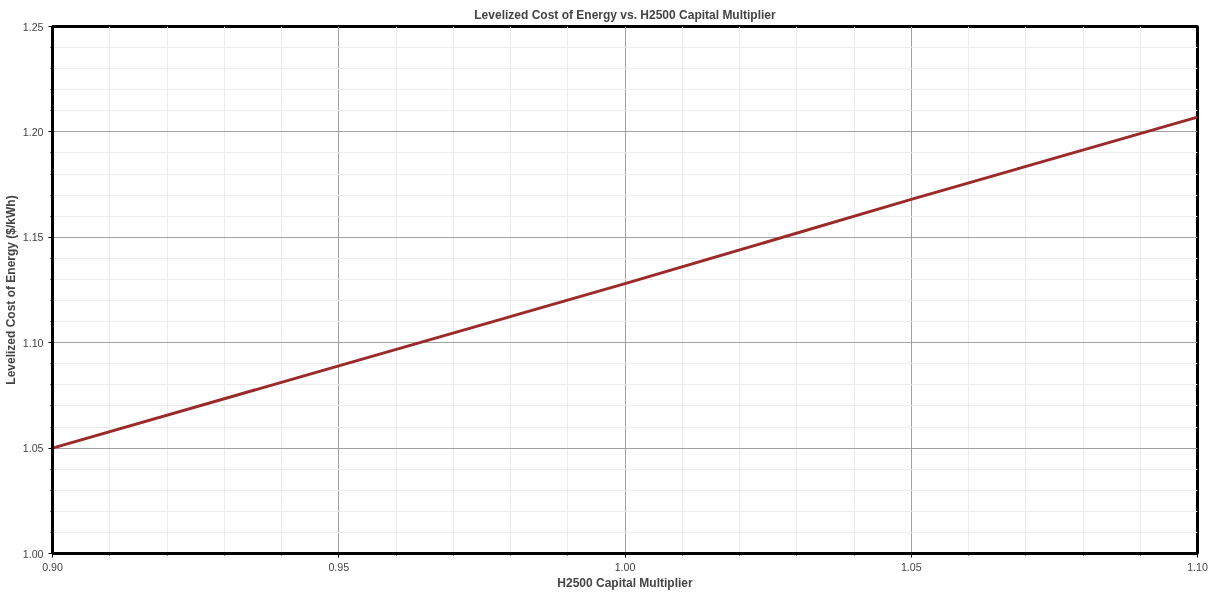  I want to click on x-axis-title: H2500 Capital Multiplier, so click(625, 582).